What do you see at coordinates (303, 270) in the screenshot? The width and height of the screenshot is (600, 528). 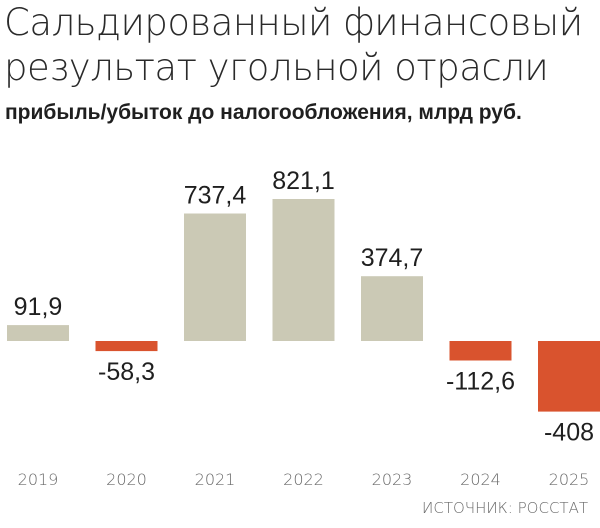 I see `bar-2022` at bounding box center [303, 270].